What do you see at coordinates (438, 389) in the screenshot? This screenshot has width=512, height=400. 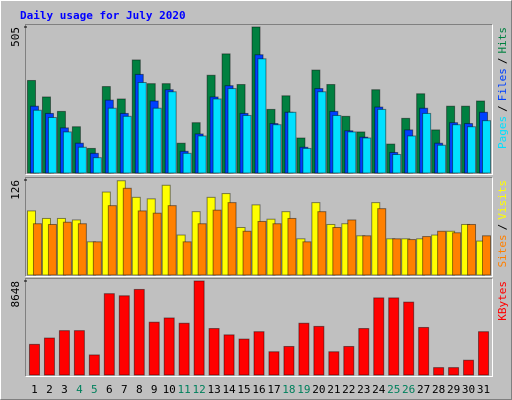 I see `x-tick-label: 28` at bounding box center [438, 389].